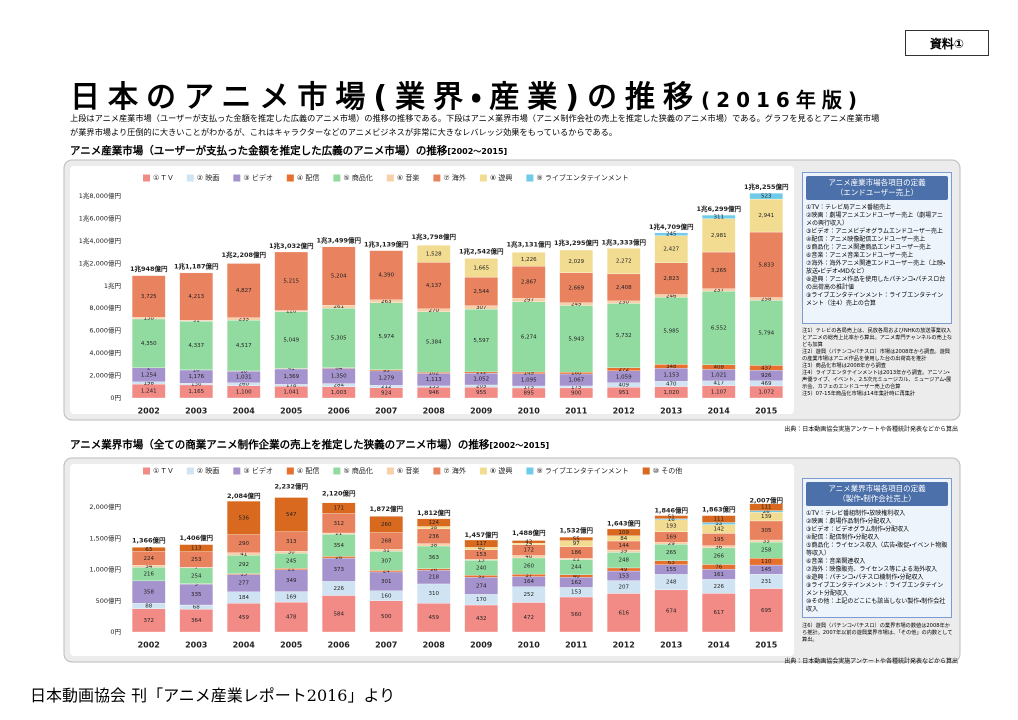  What do you see at coordinates (196, 411) in the screenshot?
I see `x-tick-label: 2003` at bounding box center [196, 411].